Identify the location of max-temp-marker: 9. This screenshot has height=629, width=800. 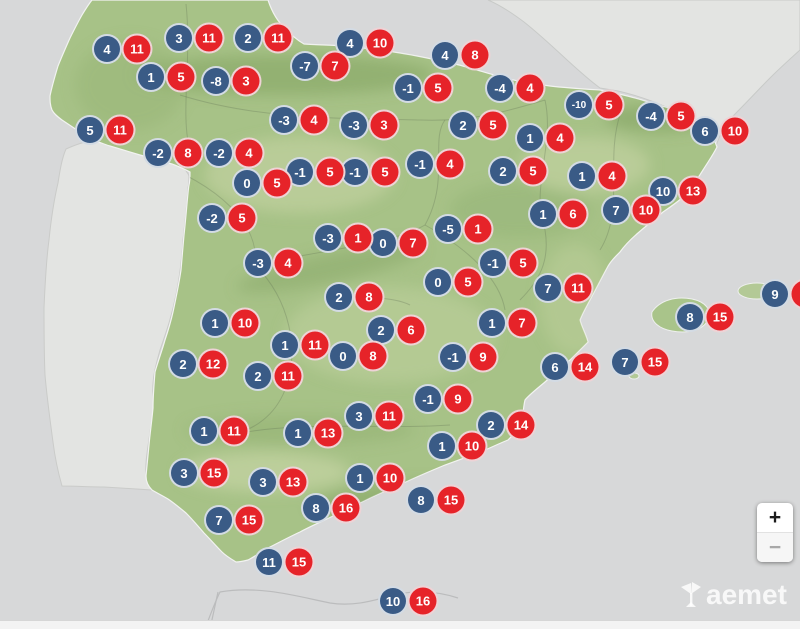
(483, 357).